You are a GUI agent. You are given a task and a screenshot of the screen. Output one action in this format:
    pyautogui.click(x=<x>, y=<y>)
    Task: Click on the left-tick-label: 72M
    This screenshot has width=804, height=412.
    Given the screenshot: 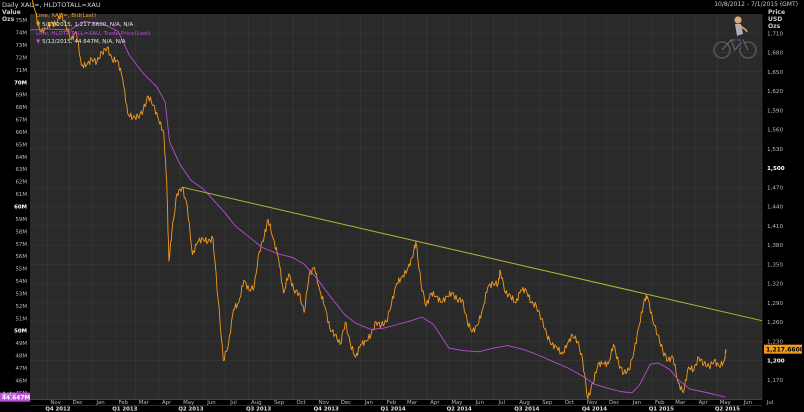 What is the action you would take?
    pyautogui.click(x=21, y=58)
    